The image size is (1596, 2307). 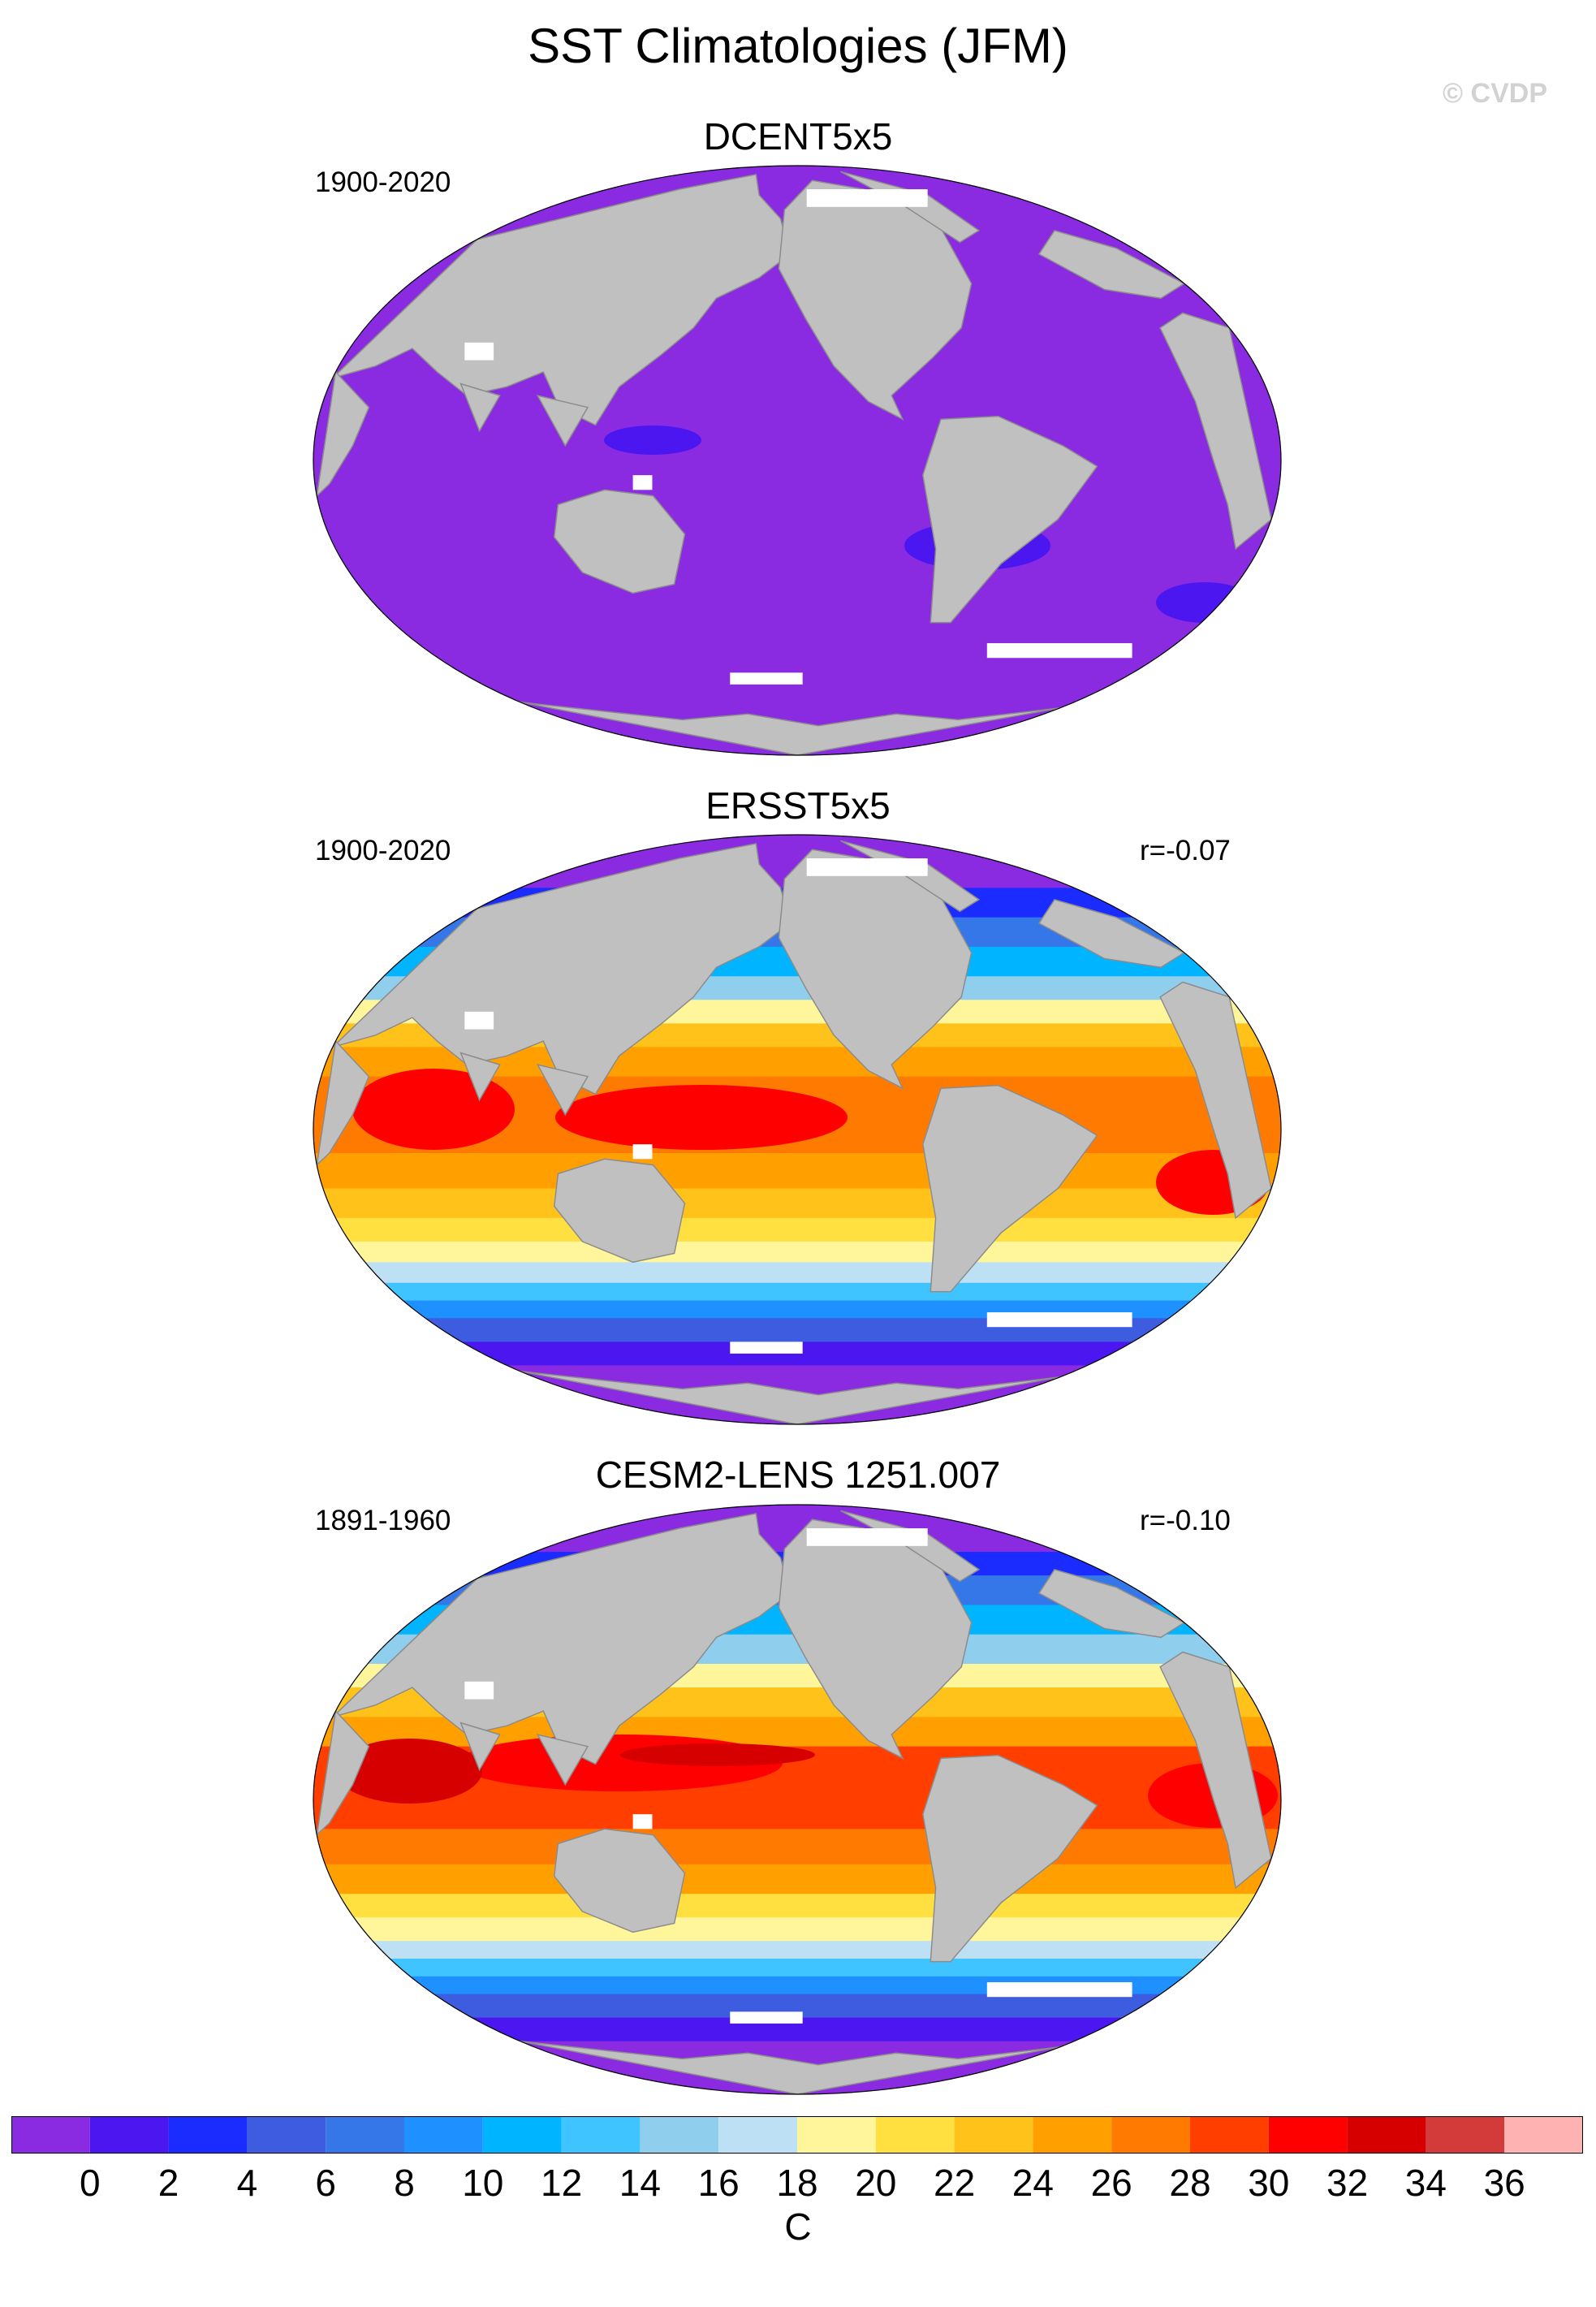 What do you see at coordinates (798, 2226) in the screenshot?
I see `colorbar-units: C` at bounding box center [798, 2226].